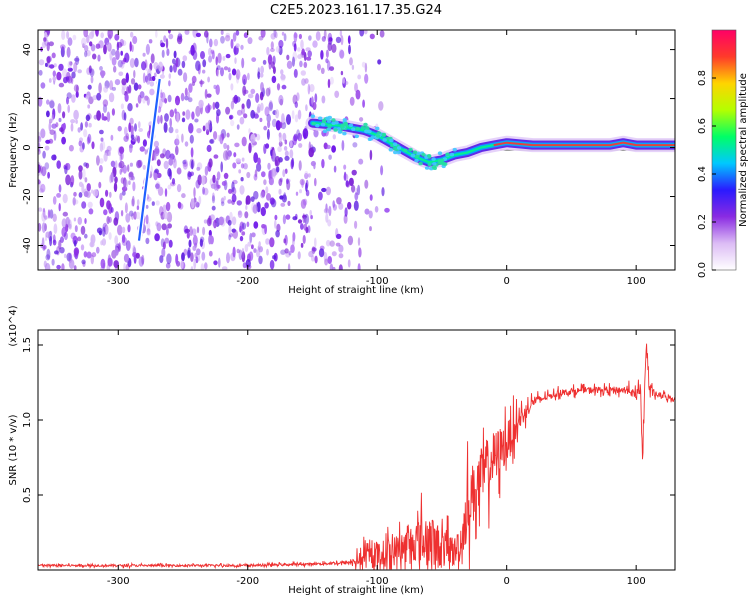  I want to click on x-tick-label: 100, so click(636, 281).